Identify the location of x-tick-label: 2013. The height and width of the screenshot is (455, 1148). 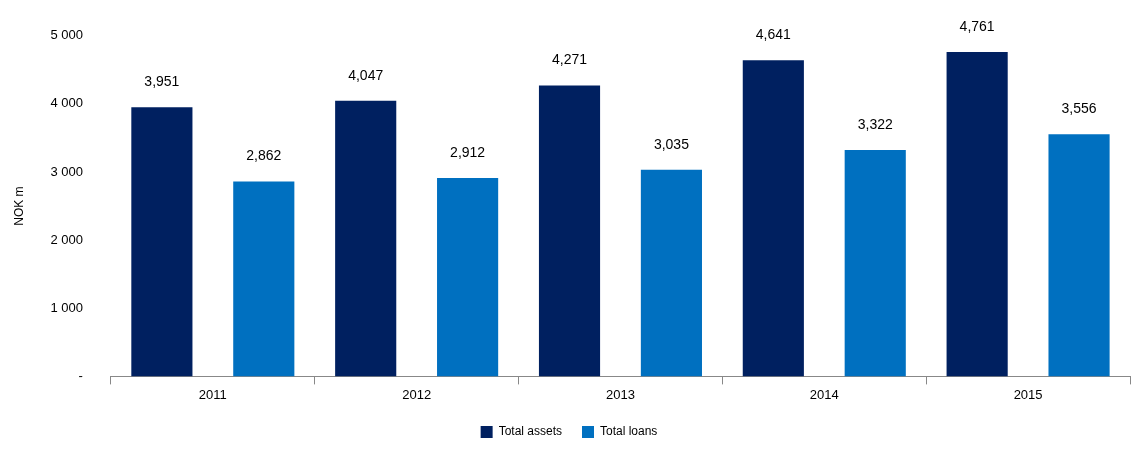
(620, 394).